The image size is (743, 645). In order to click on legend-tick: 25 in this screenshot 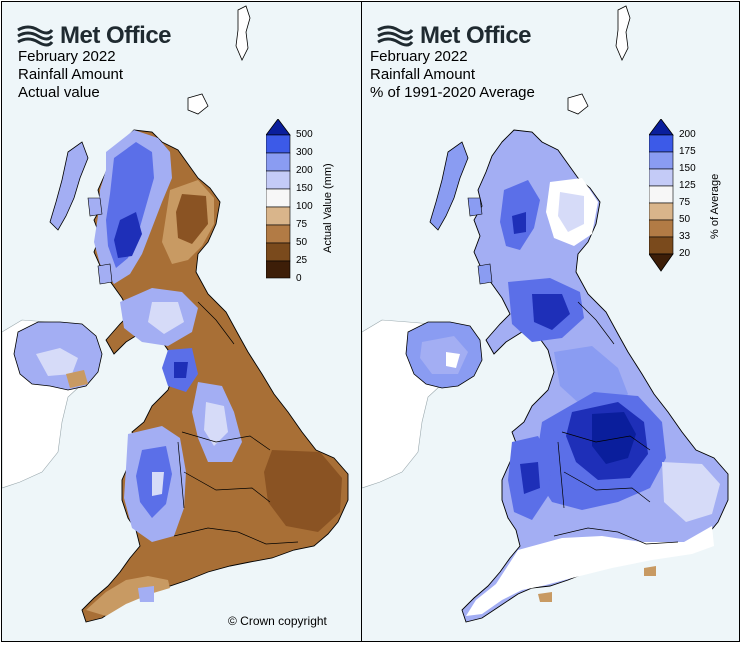, I will do `click(302, 260)`.